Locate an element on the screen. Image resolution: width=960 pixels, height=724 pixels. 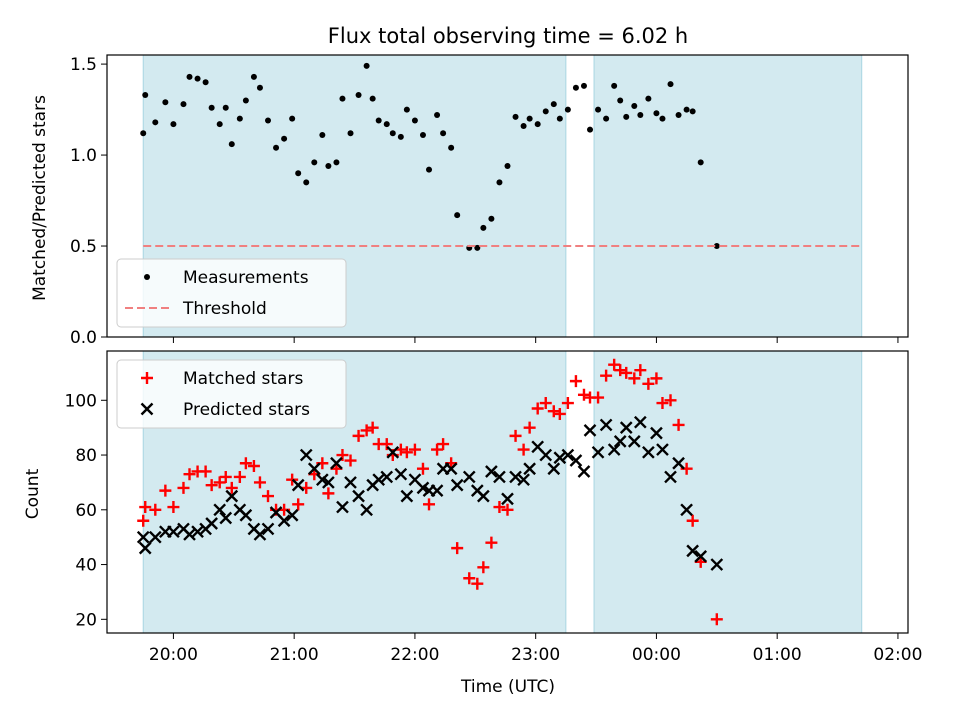
threshold-legend-label: Threshold is located at coordinates (224, 309).